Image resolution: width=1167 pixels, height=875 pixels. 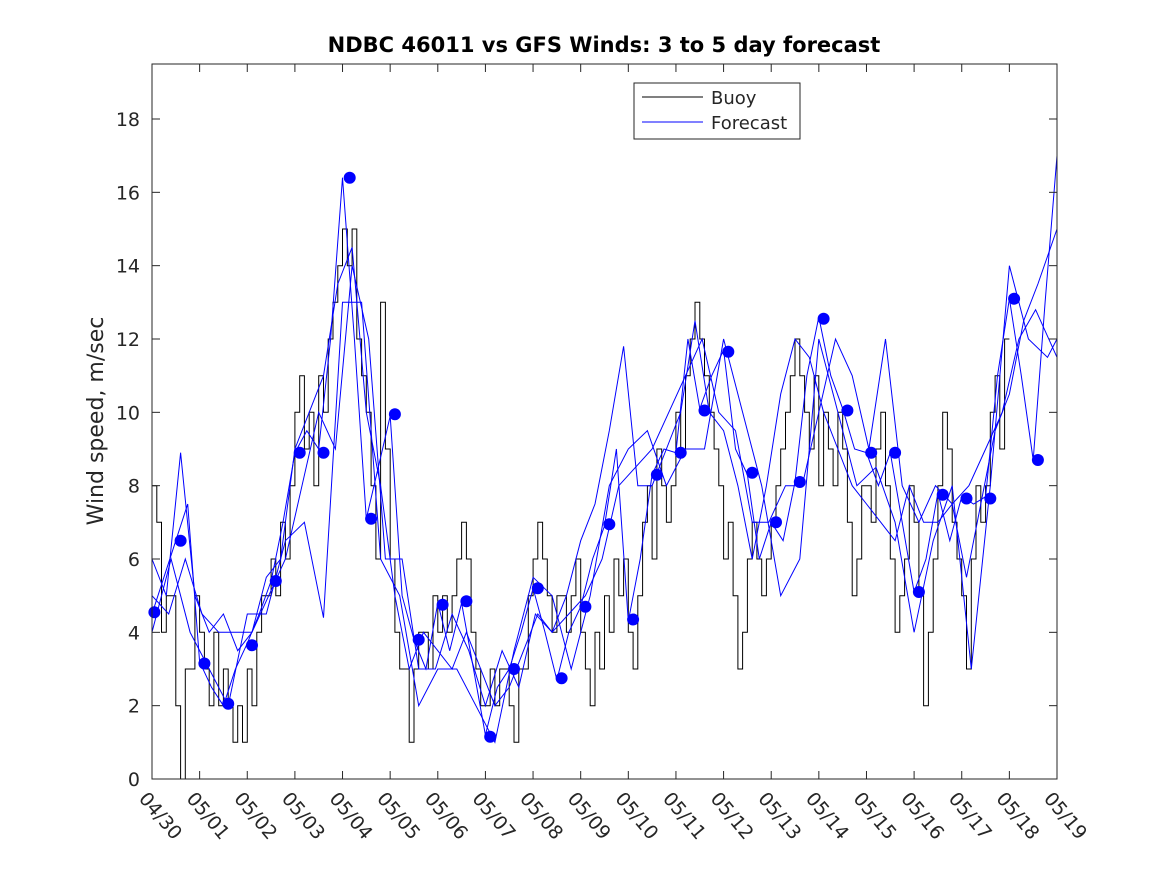 I want to click on y-tick-label: 16, so click(x=128, y=193).